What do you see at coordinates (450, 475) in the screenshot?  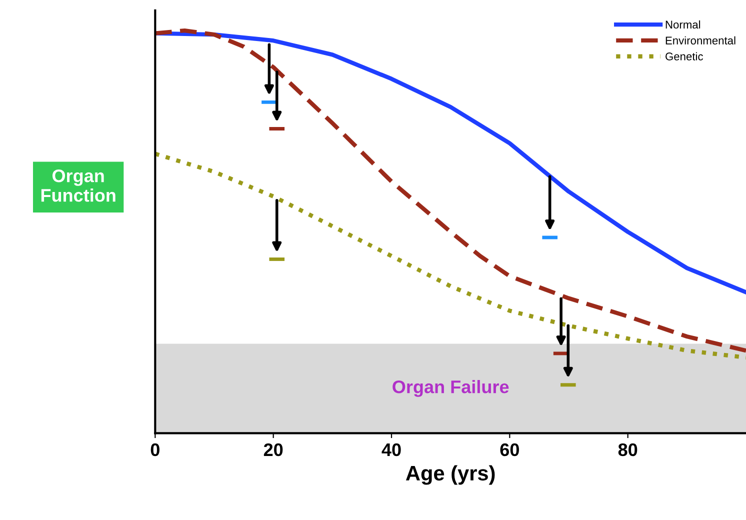 I see `x-axis-title: Age (yrs)` at bounding box center [450, 475].